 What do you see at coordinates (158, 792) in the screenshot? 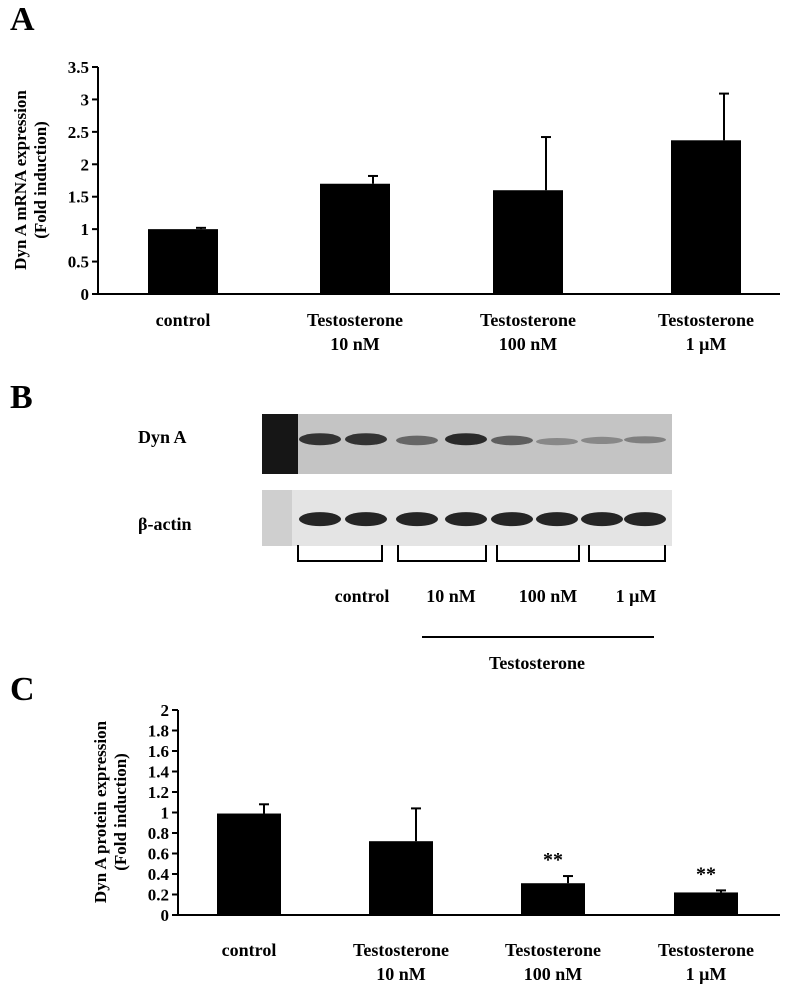
I see `y-tick-label: 1.2` at bounding box center [158, 792].